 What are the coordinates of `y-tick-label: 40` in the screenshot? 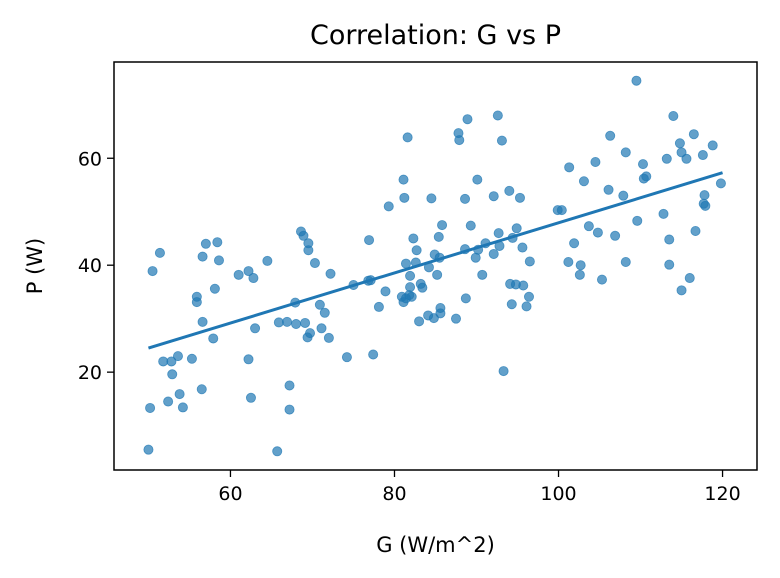 It's located at (90, 266).